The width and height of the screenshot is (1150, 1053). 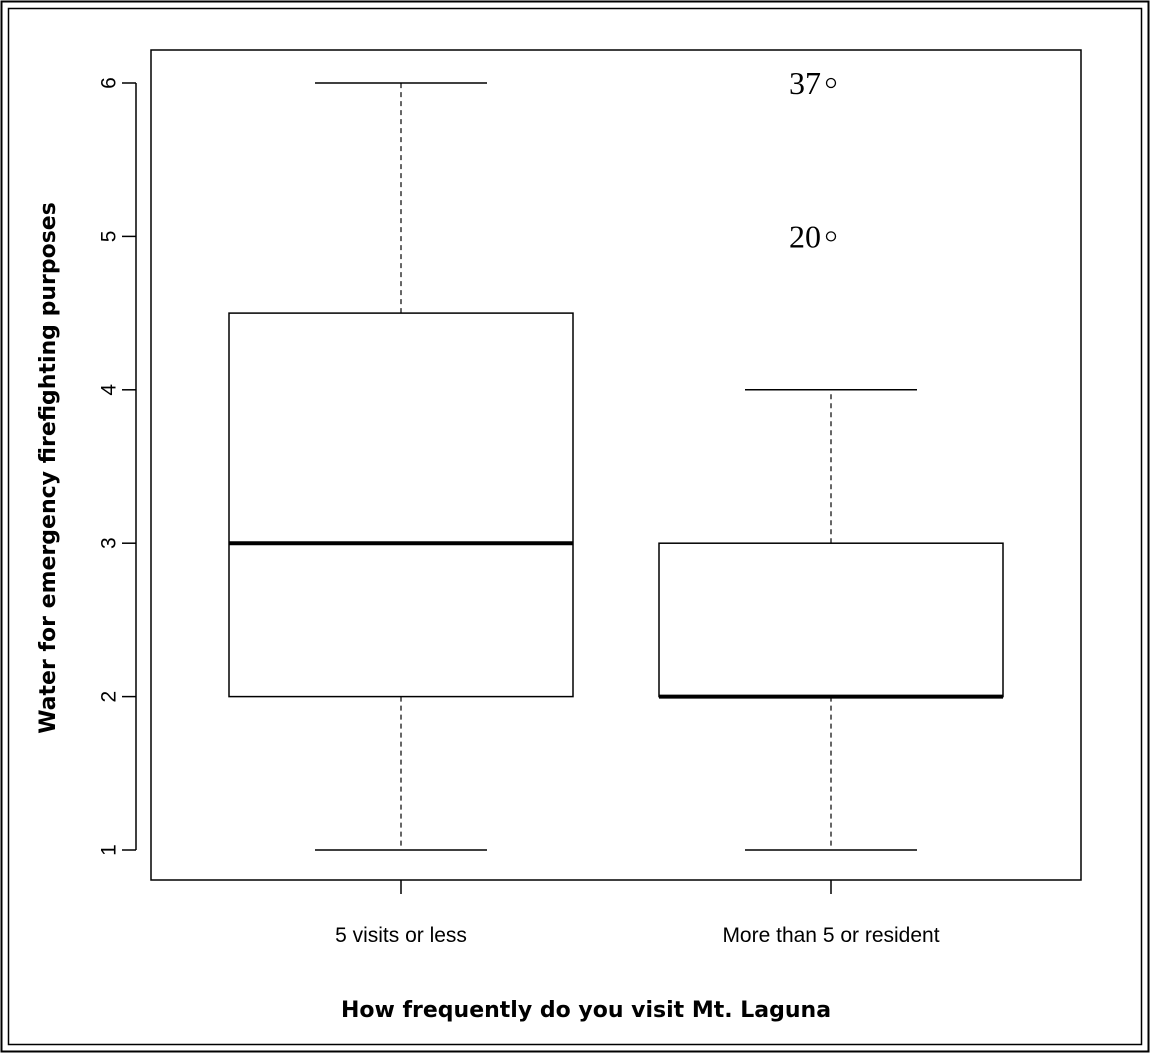 I want to click on y-tick-label: 3, so click(x=108, y=543).